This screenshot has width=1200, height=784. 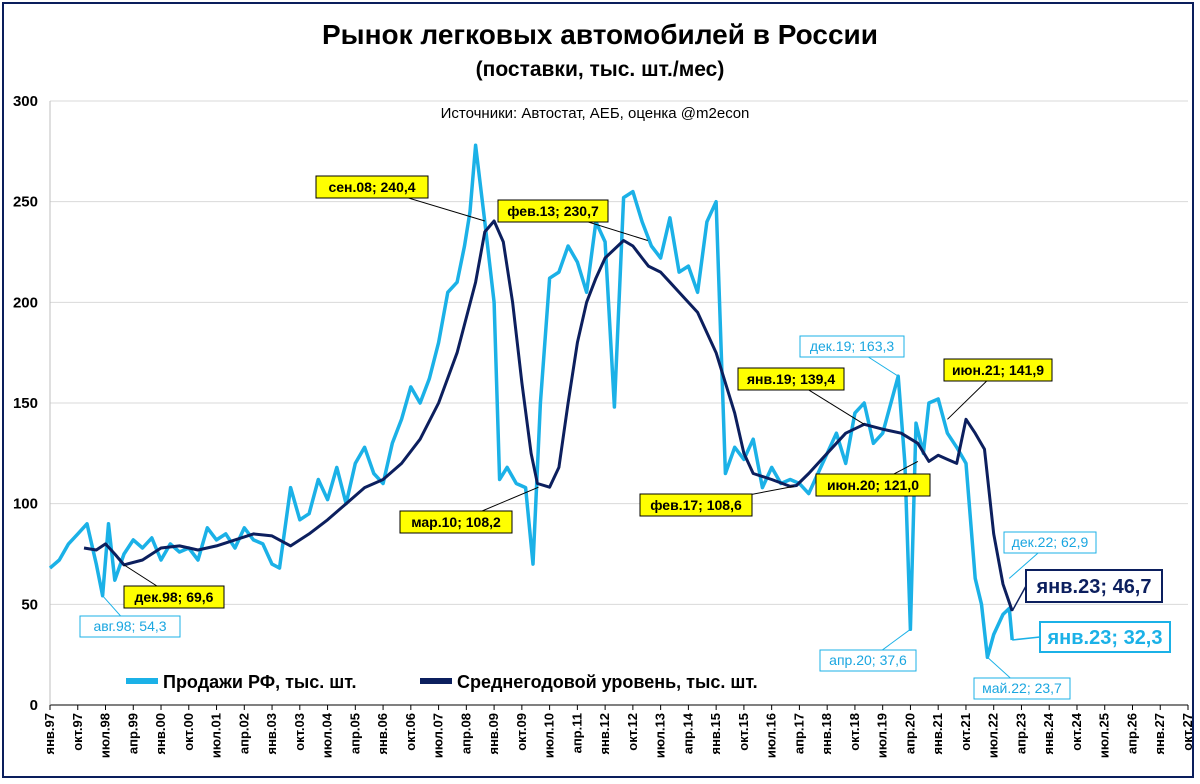 What do you see at coordinates (521, 732) in the screenshot?
I see `x-tick-label: окт.09` at bounding box center [521, 732].